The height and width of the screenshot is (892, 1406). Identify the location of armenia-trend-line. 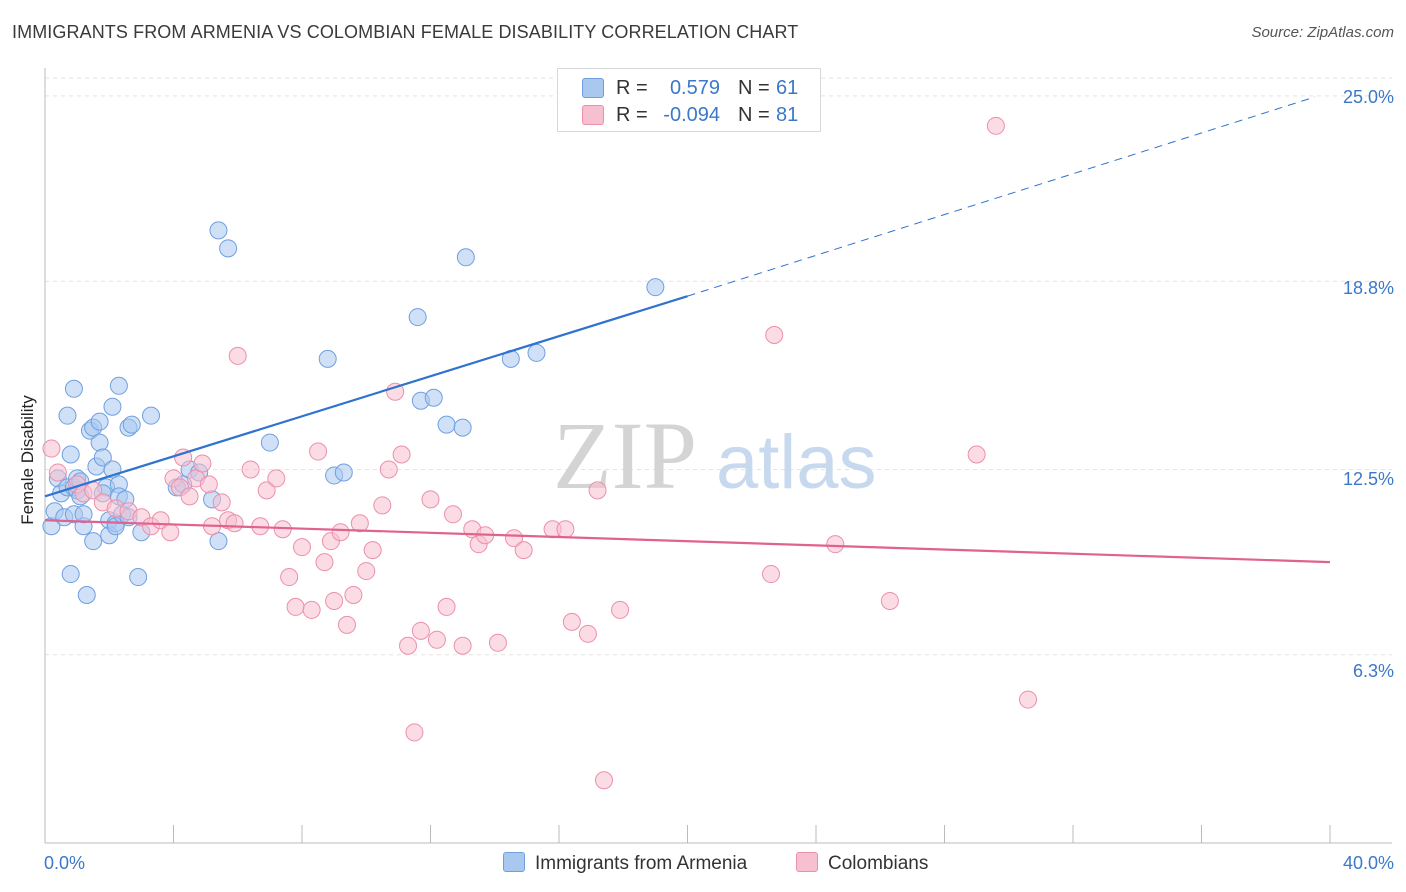
(366, 396).